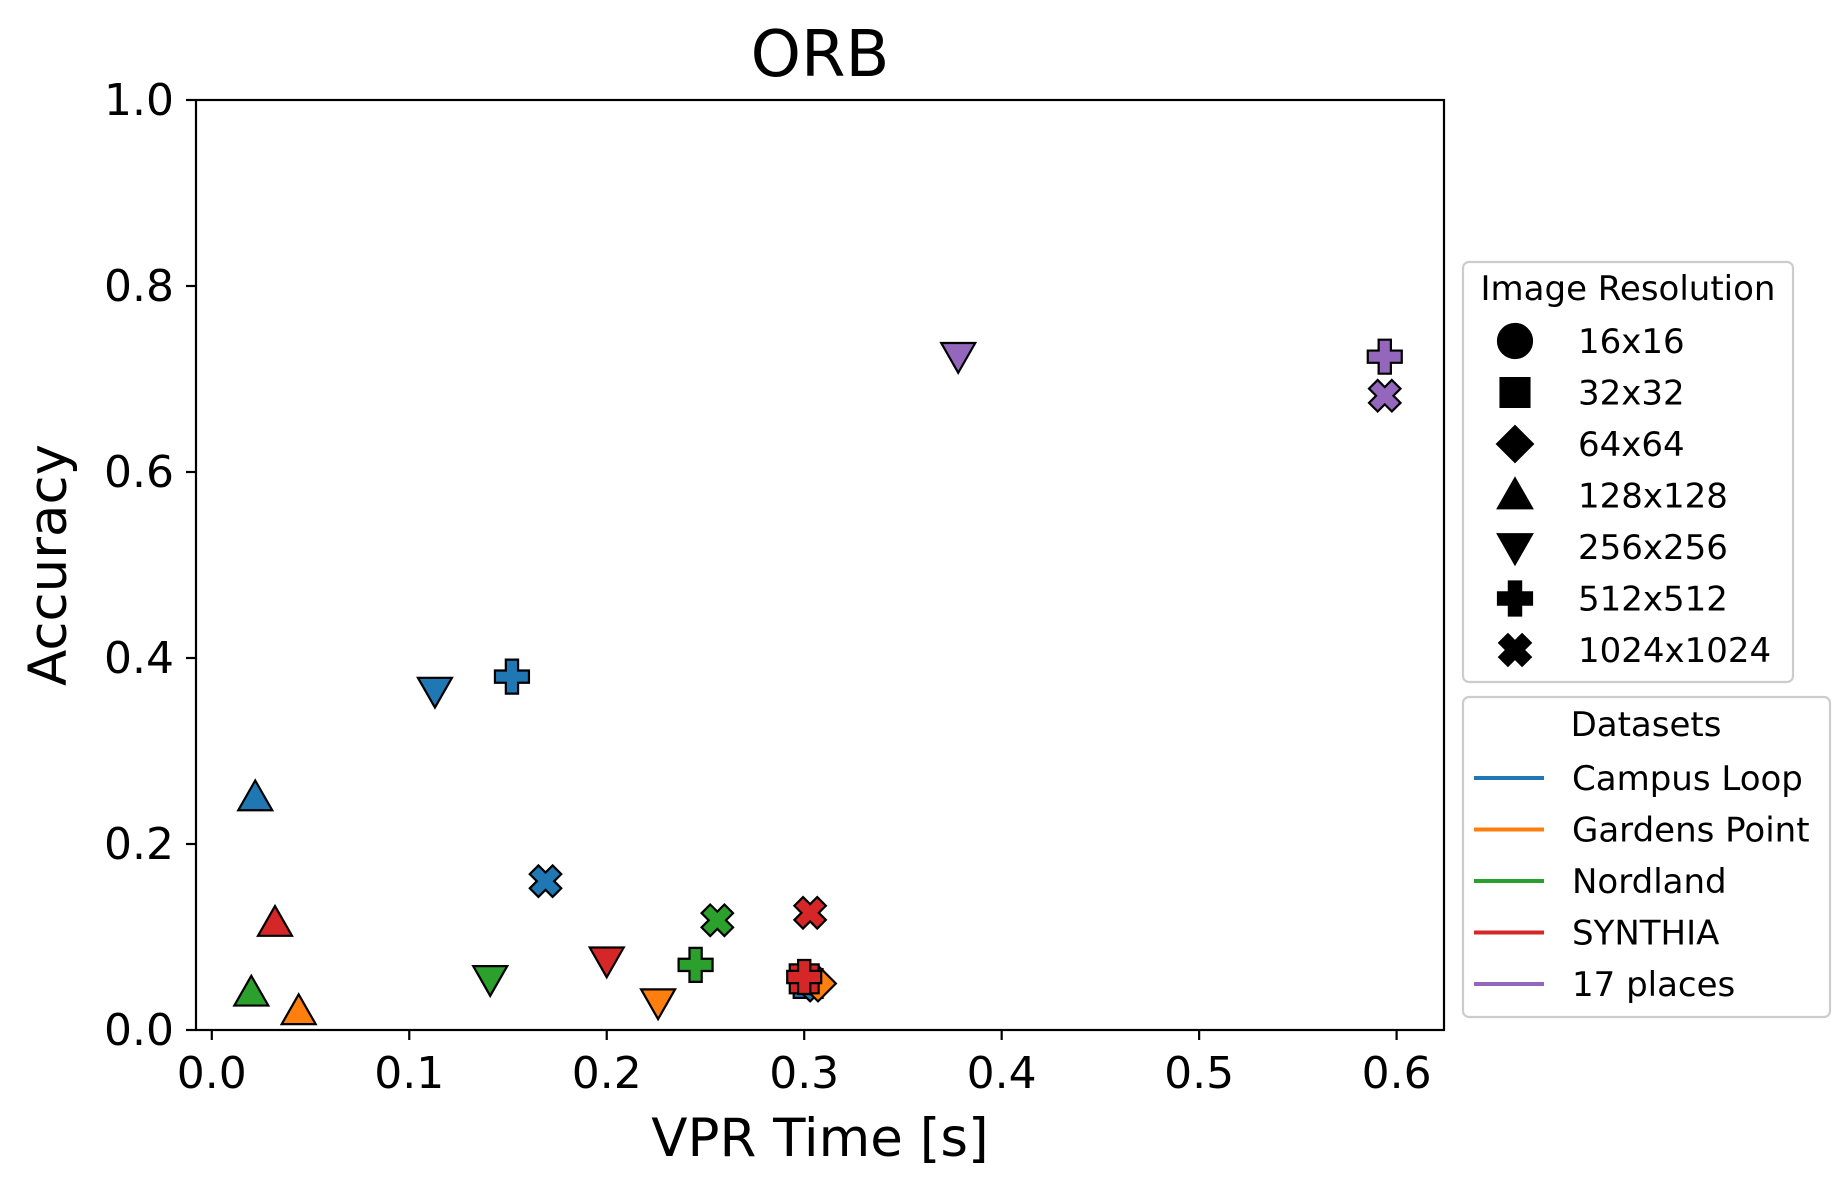  Describe the element at coordinates (1653, 497) in the screenshot. I see `legend-resolution-label: 128x128` at that location.